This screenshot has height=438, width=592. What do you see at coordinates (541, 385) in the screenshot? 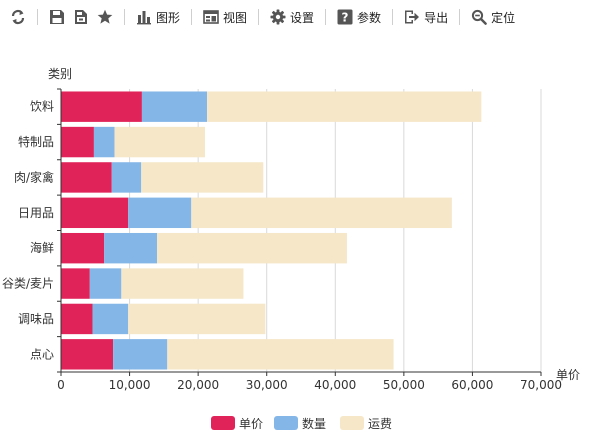
I see `x-tick-label: 70,000` at bounding box center [541, 385].